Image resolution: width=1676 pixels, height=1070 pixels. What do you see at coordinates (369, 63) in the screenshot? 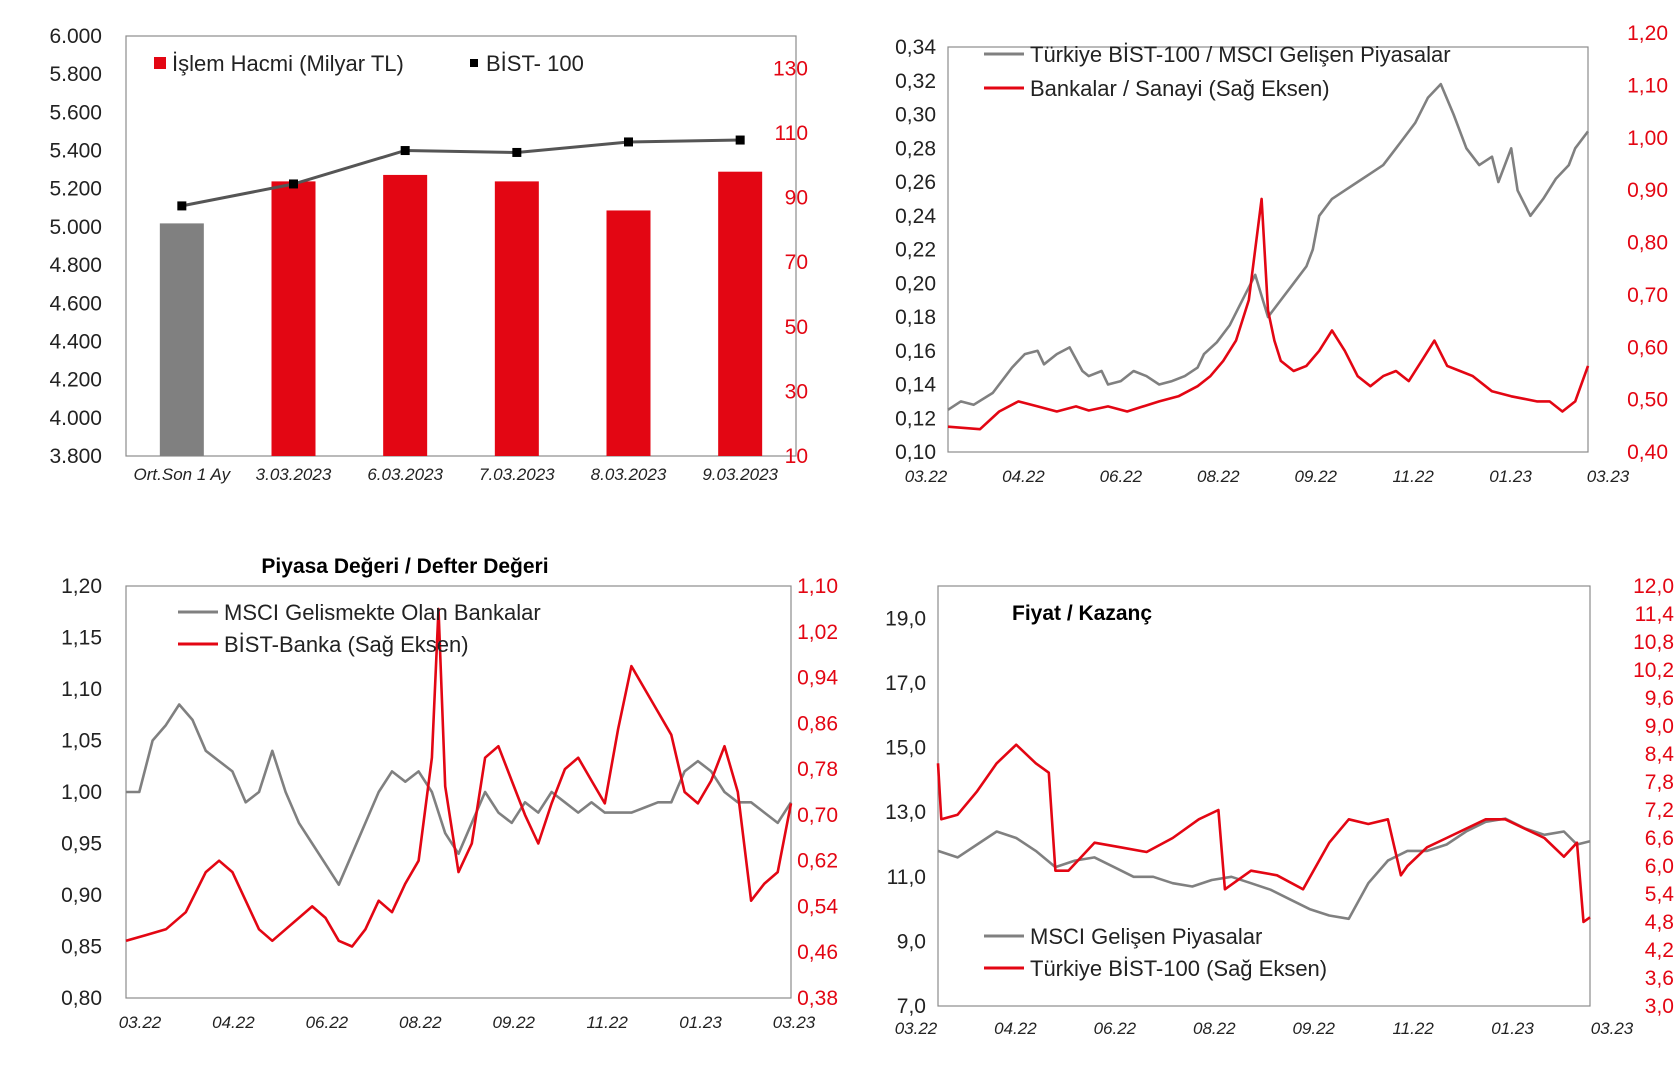
I see `legend: İşlem Hacmi (Milyar TL) BİST- 100` at bounding box center [369, 63].